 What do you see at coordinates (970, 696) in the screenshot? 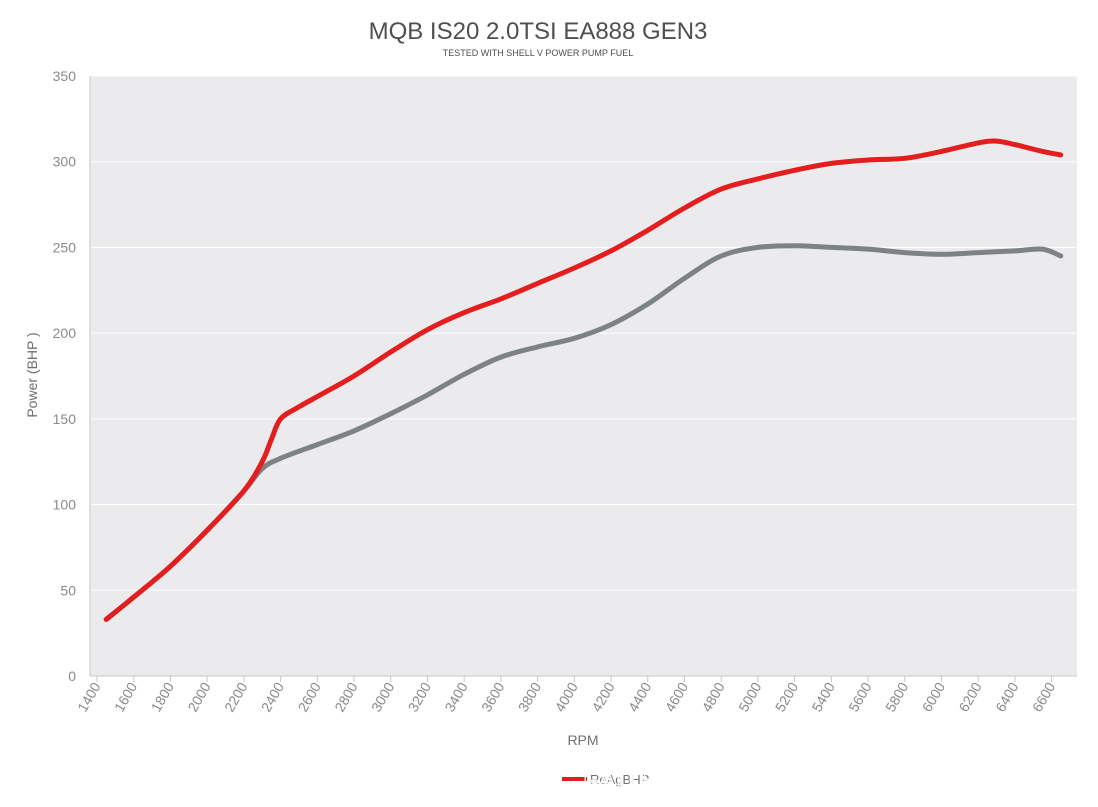
I see `x-tick-label-6200: 6200` at bounding box center [970, 696].